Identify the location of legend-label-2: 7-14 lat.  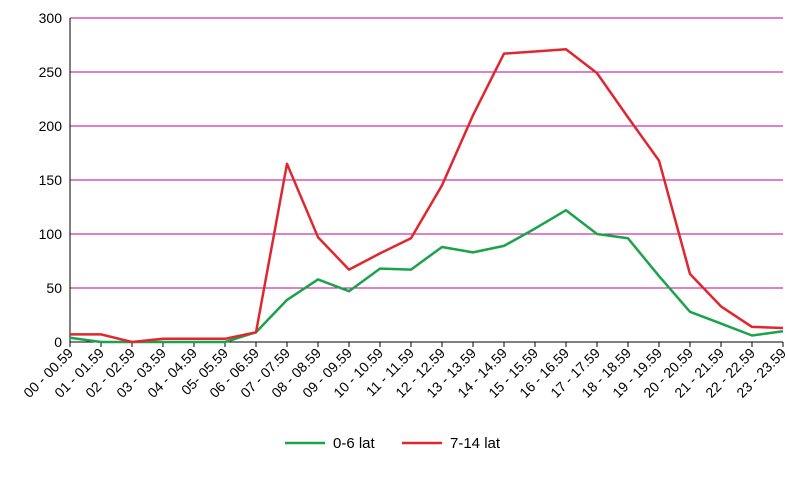
(475, 443).